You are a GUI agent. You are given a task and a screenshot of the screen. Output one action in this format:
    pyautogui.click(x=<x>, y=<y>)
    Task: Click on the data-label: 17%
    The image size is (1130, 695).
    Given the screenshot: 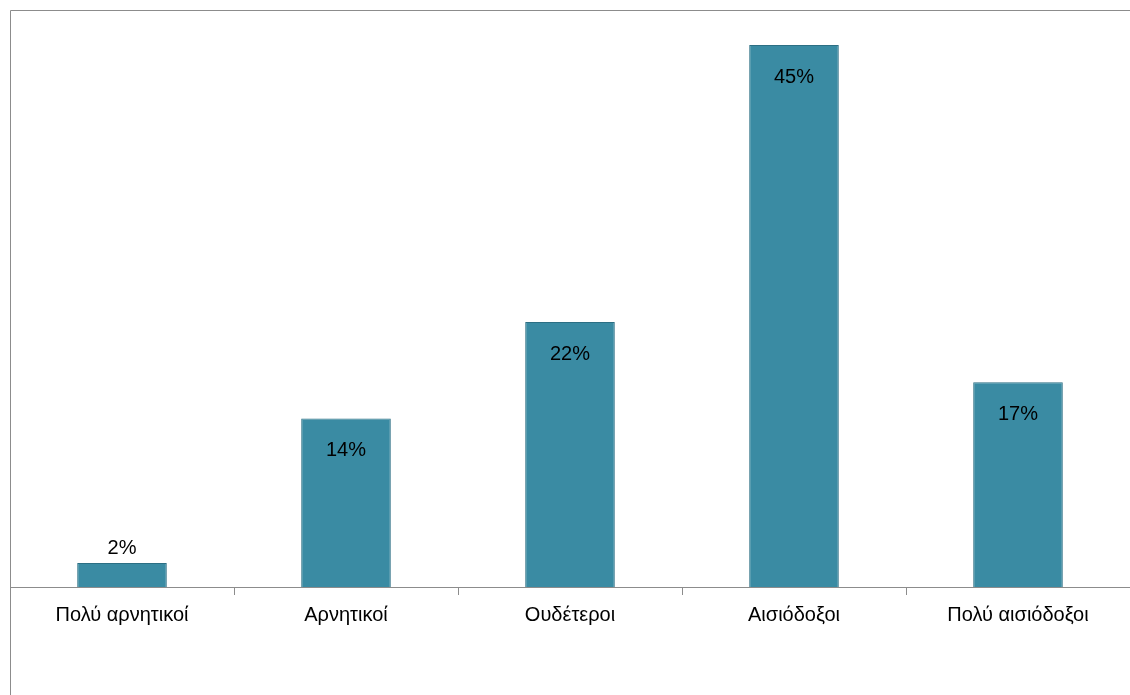 What is the action you would take?
    pyautogui.click(x=1018, y=412)
    